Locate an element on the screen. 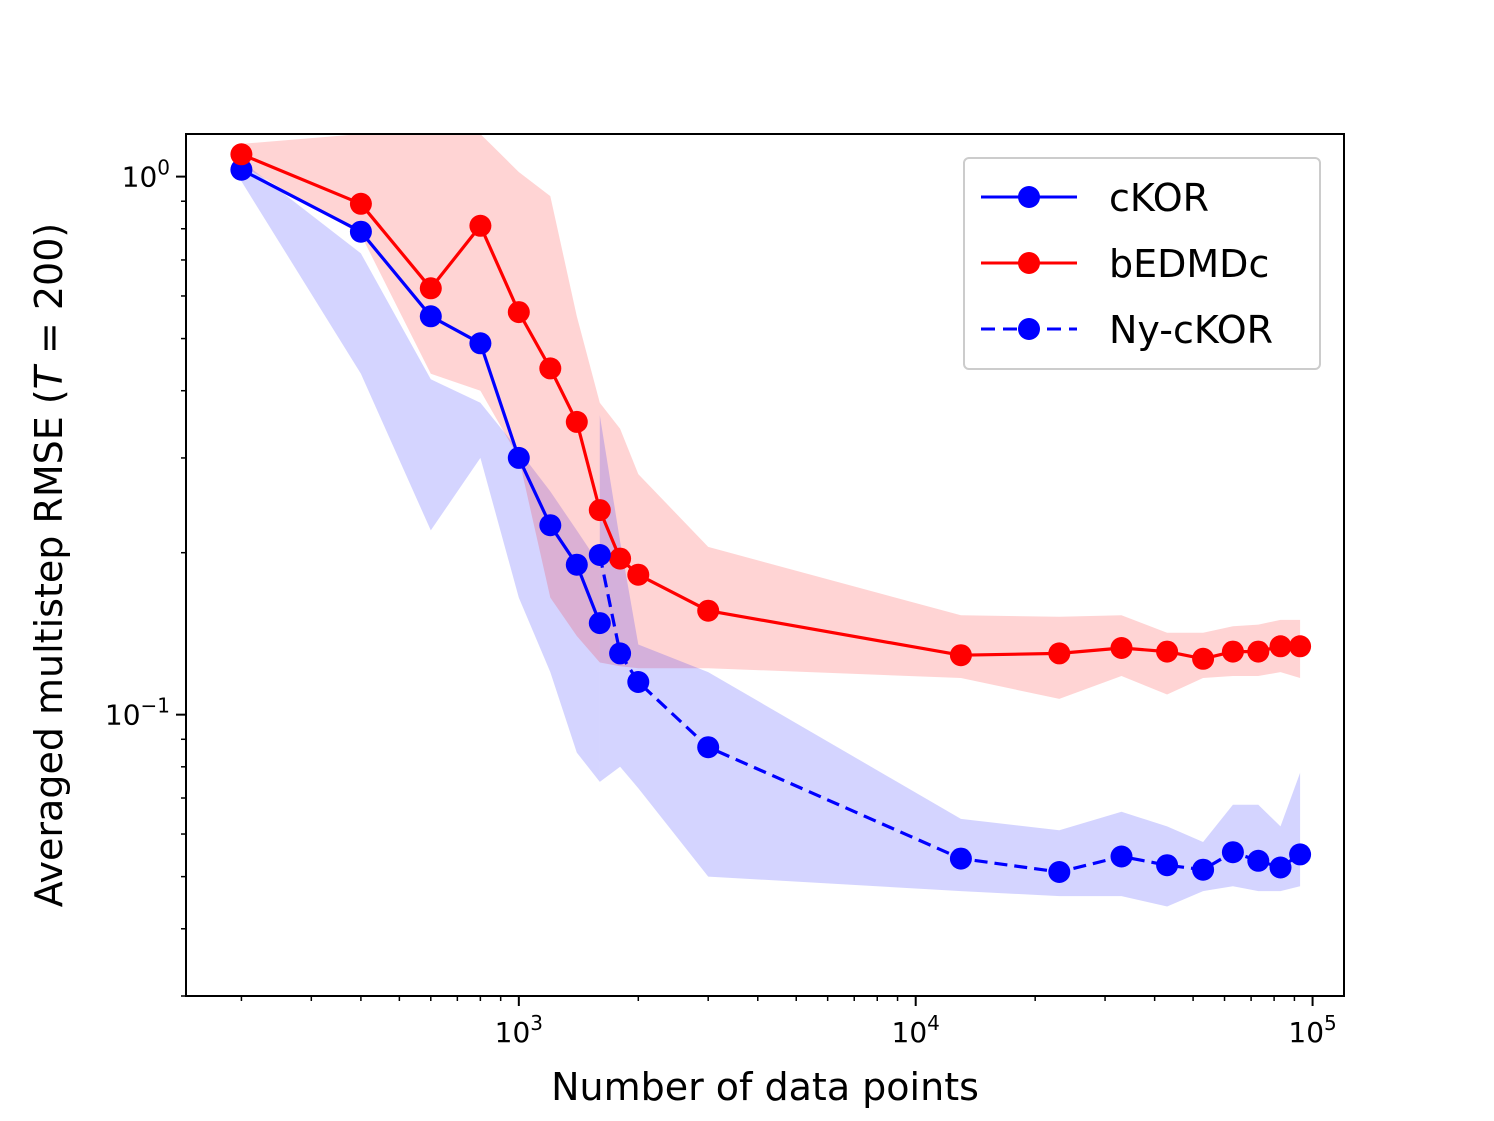 The image size is (1494, 1121). legend-entry-ckor: cKOR is located at coordinates (1142, 197).